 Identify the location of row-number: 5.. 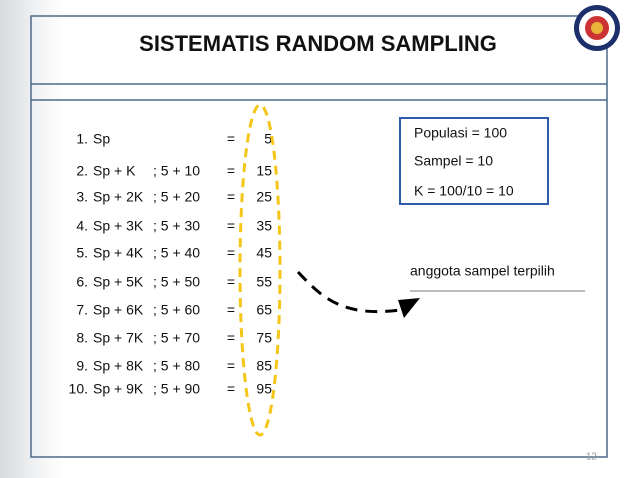
(82, 253).